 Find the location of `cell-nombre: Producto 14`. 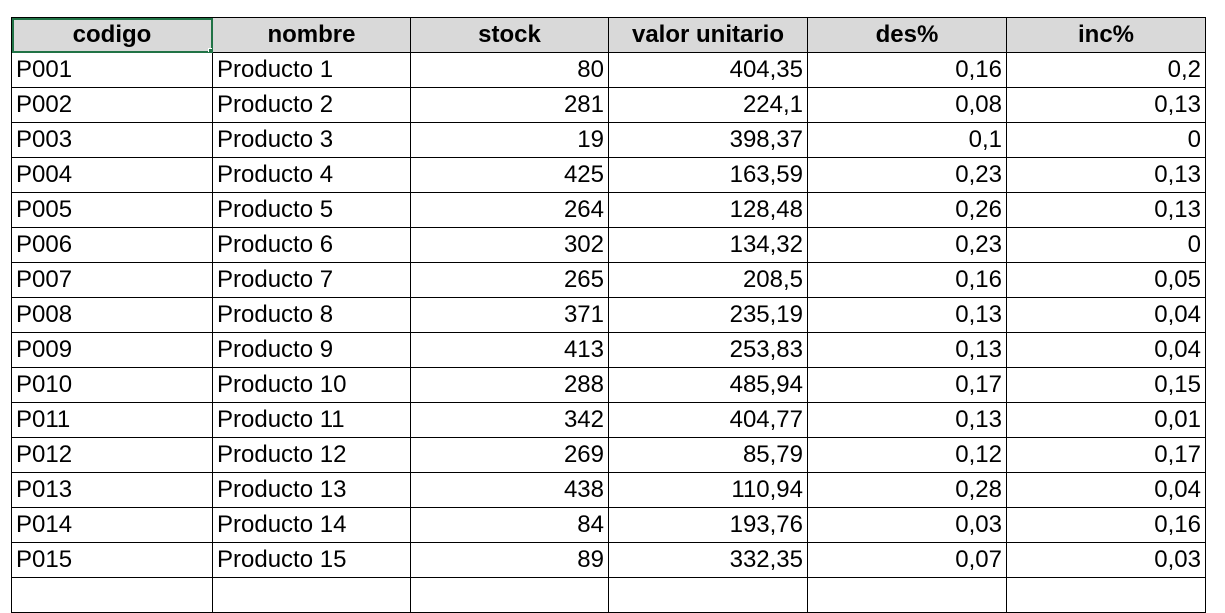

cell-nombre: Producto 14 is located at coordinates (311, 525).